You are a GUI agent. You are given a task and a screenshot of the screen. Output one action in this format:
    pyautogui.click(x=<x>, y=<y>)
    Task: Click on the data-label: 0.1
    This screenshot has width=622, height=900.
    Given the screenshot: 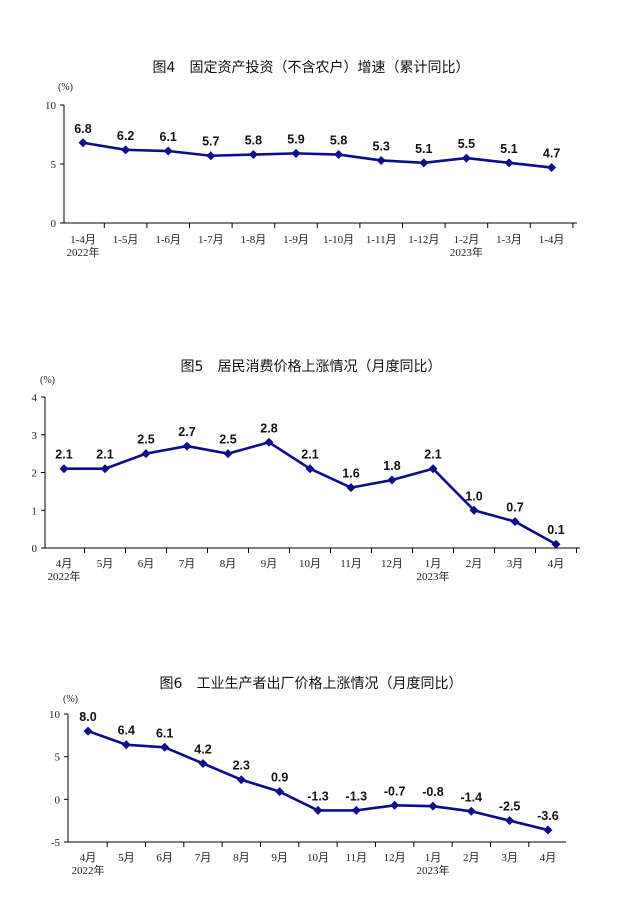 What is the action you would take?
    pyautogui.click(x=555, y=530)
    